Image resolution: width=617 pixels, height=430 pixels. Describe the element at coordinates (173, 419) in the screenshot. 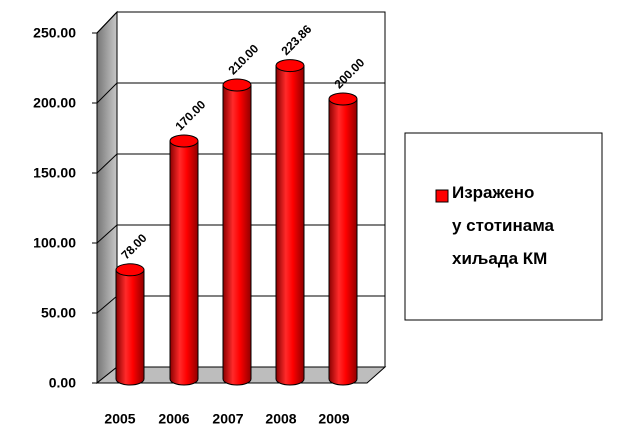

I see `x-tick-label: 2006` at that location.